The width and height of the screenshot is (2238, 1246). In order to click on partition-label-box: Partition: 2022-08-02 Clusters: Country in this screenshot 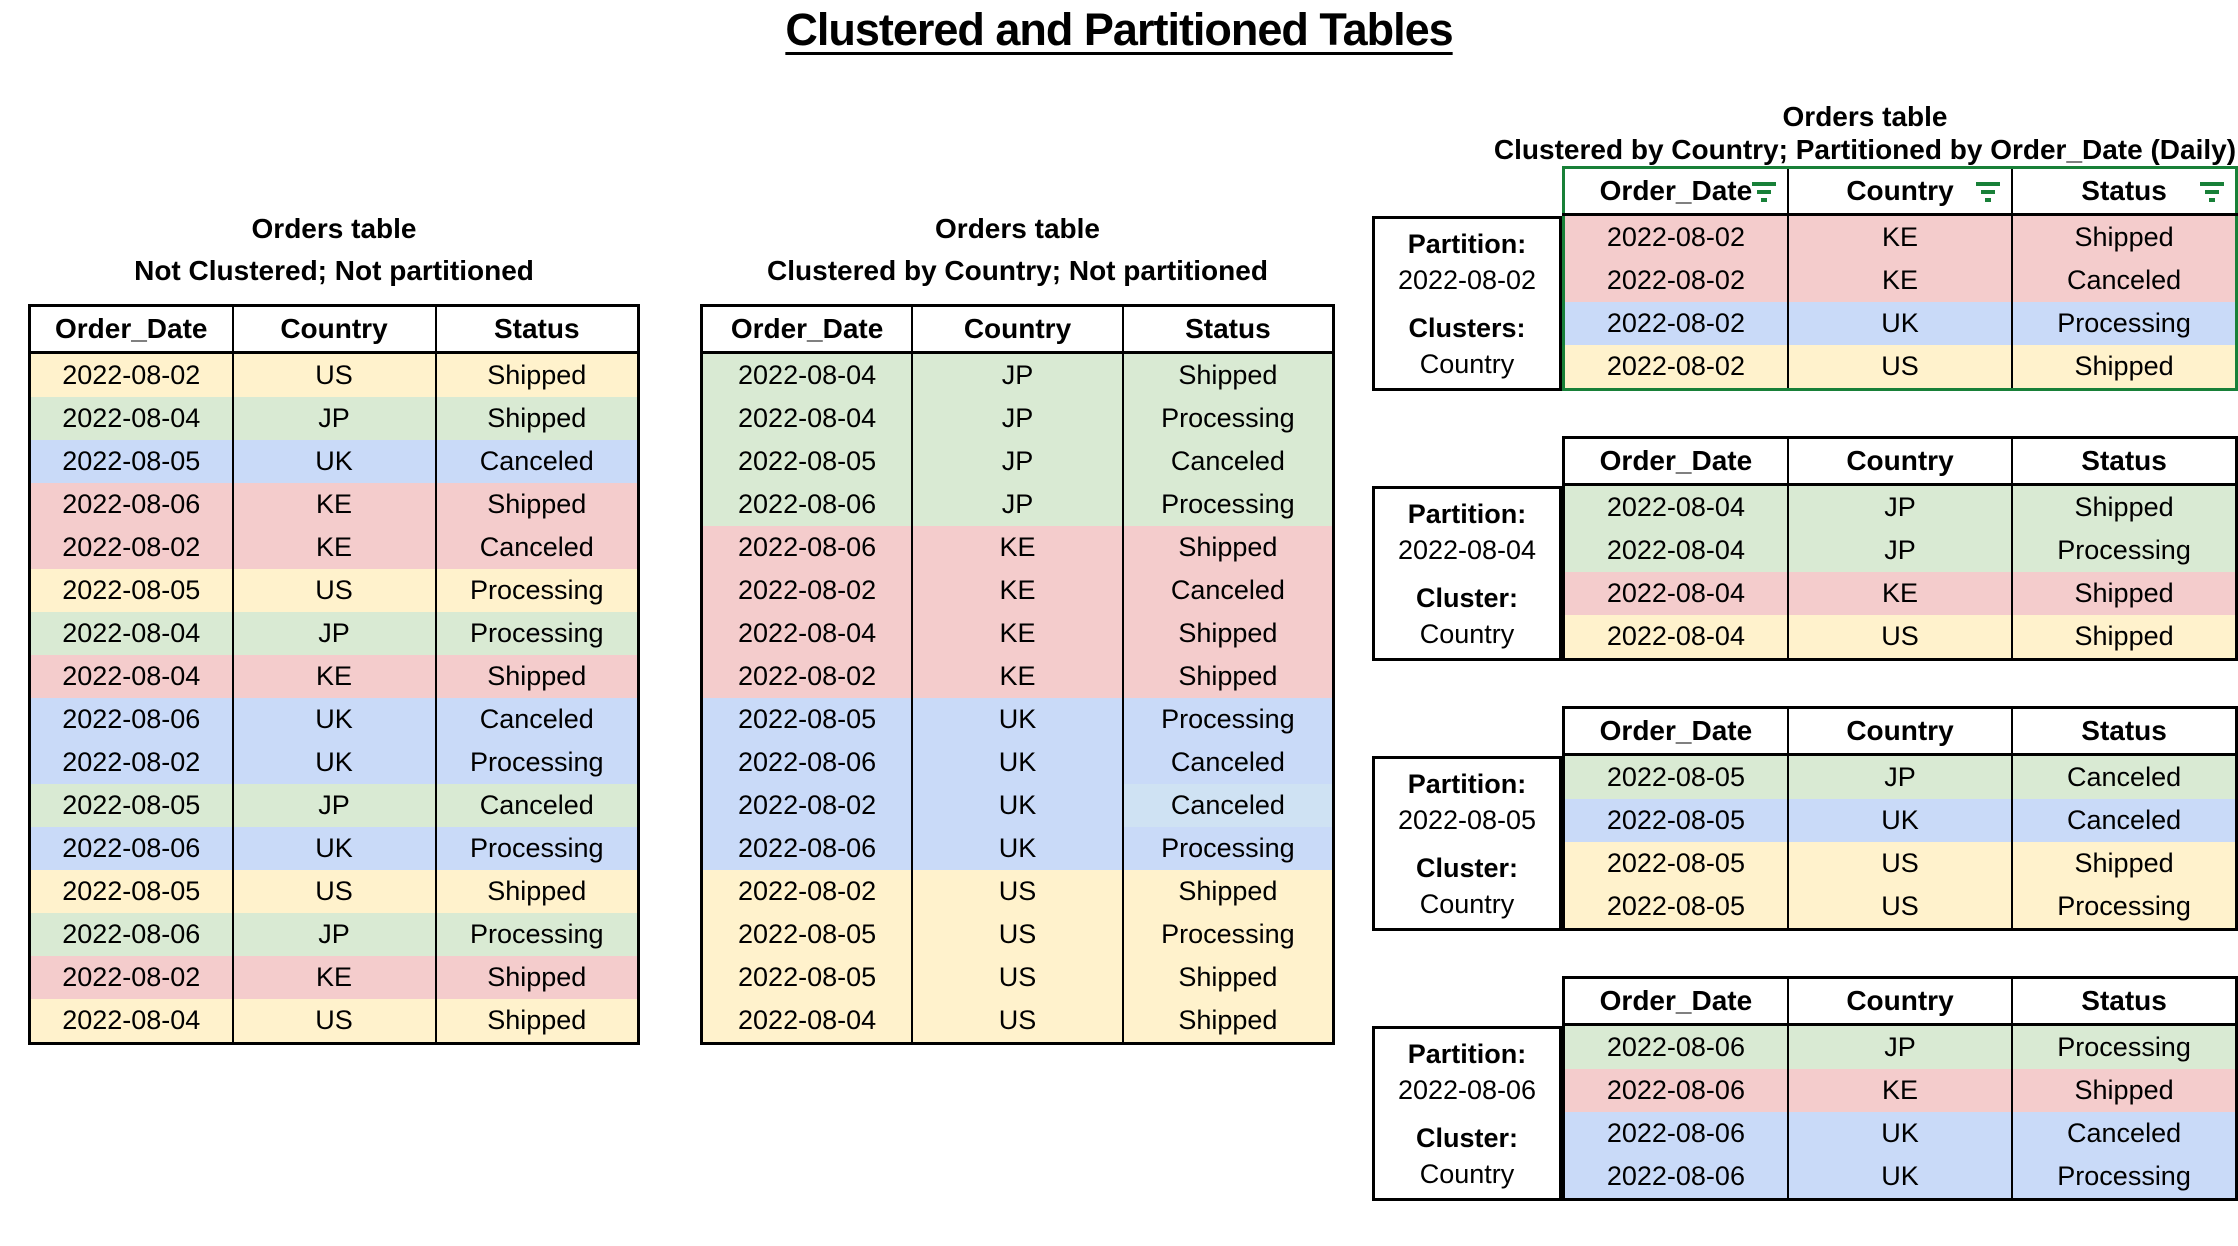, I will do `click(1467, 303)`.